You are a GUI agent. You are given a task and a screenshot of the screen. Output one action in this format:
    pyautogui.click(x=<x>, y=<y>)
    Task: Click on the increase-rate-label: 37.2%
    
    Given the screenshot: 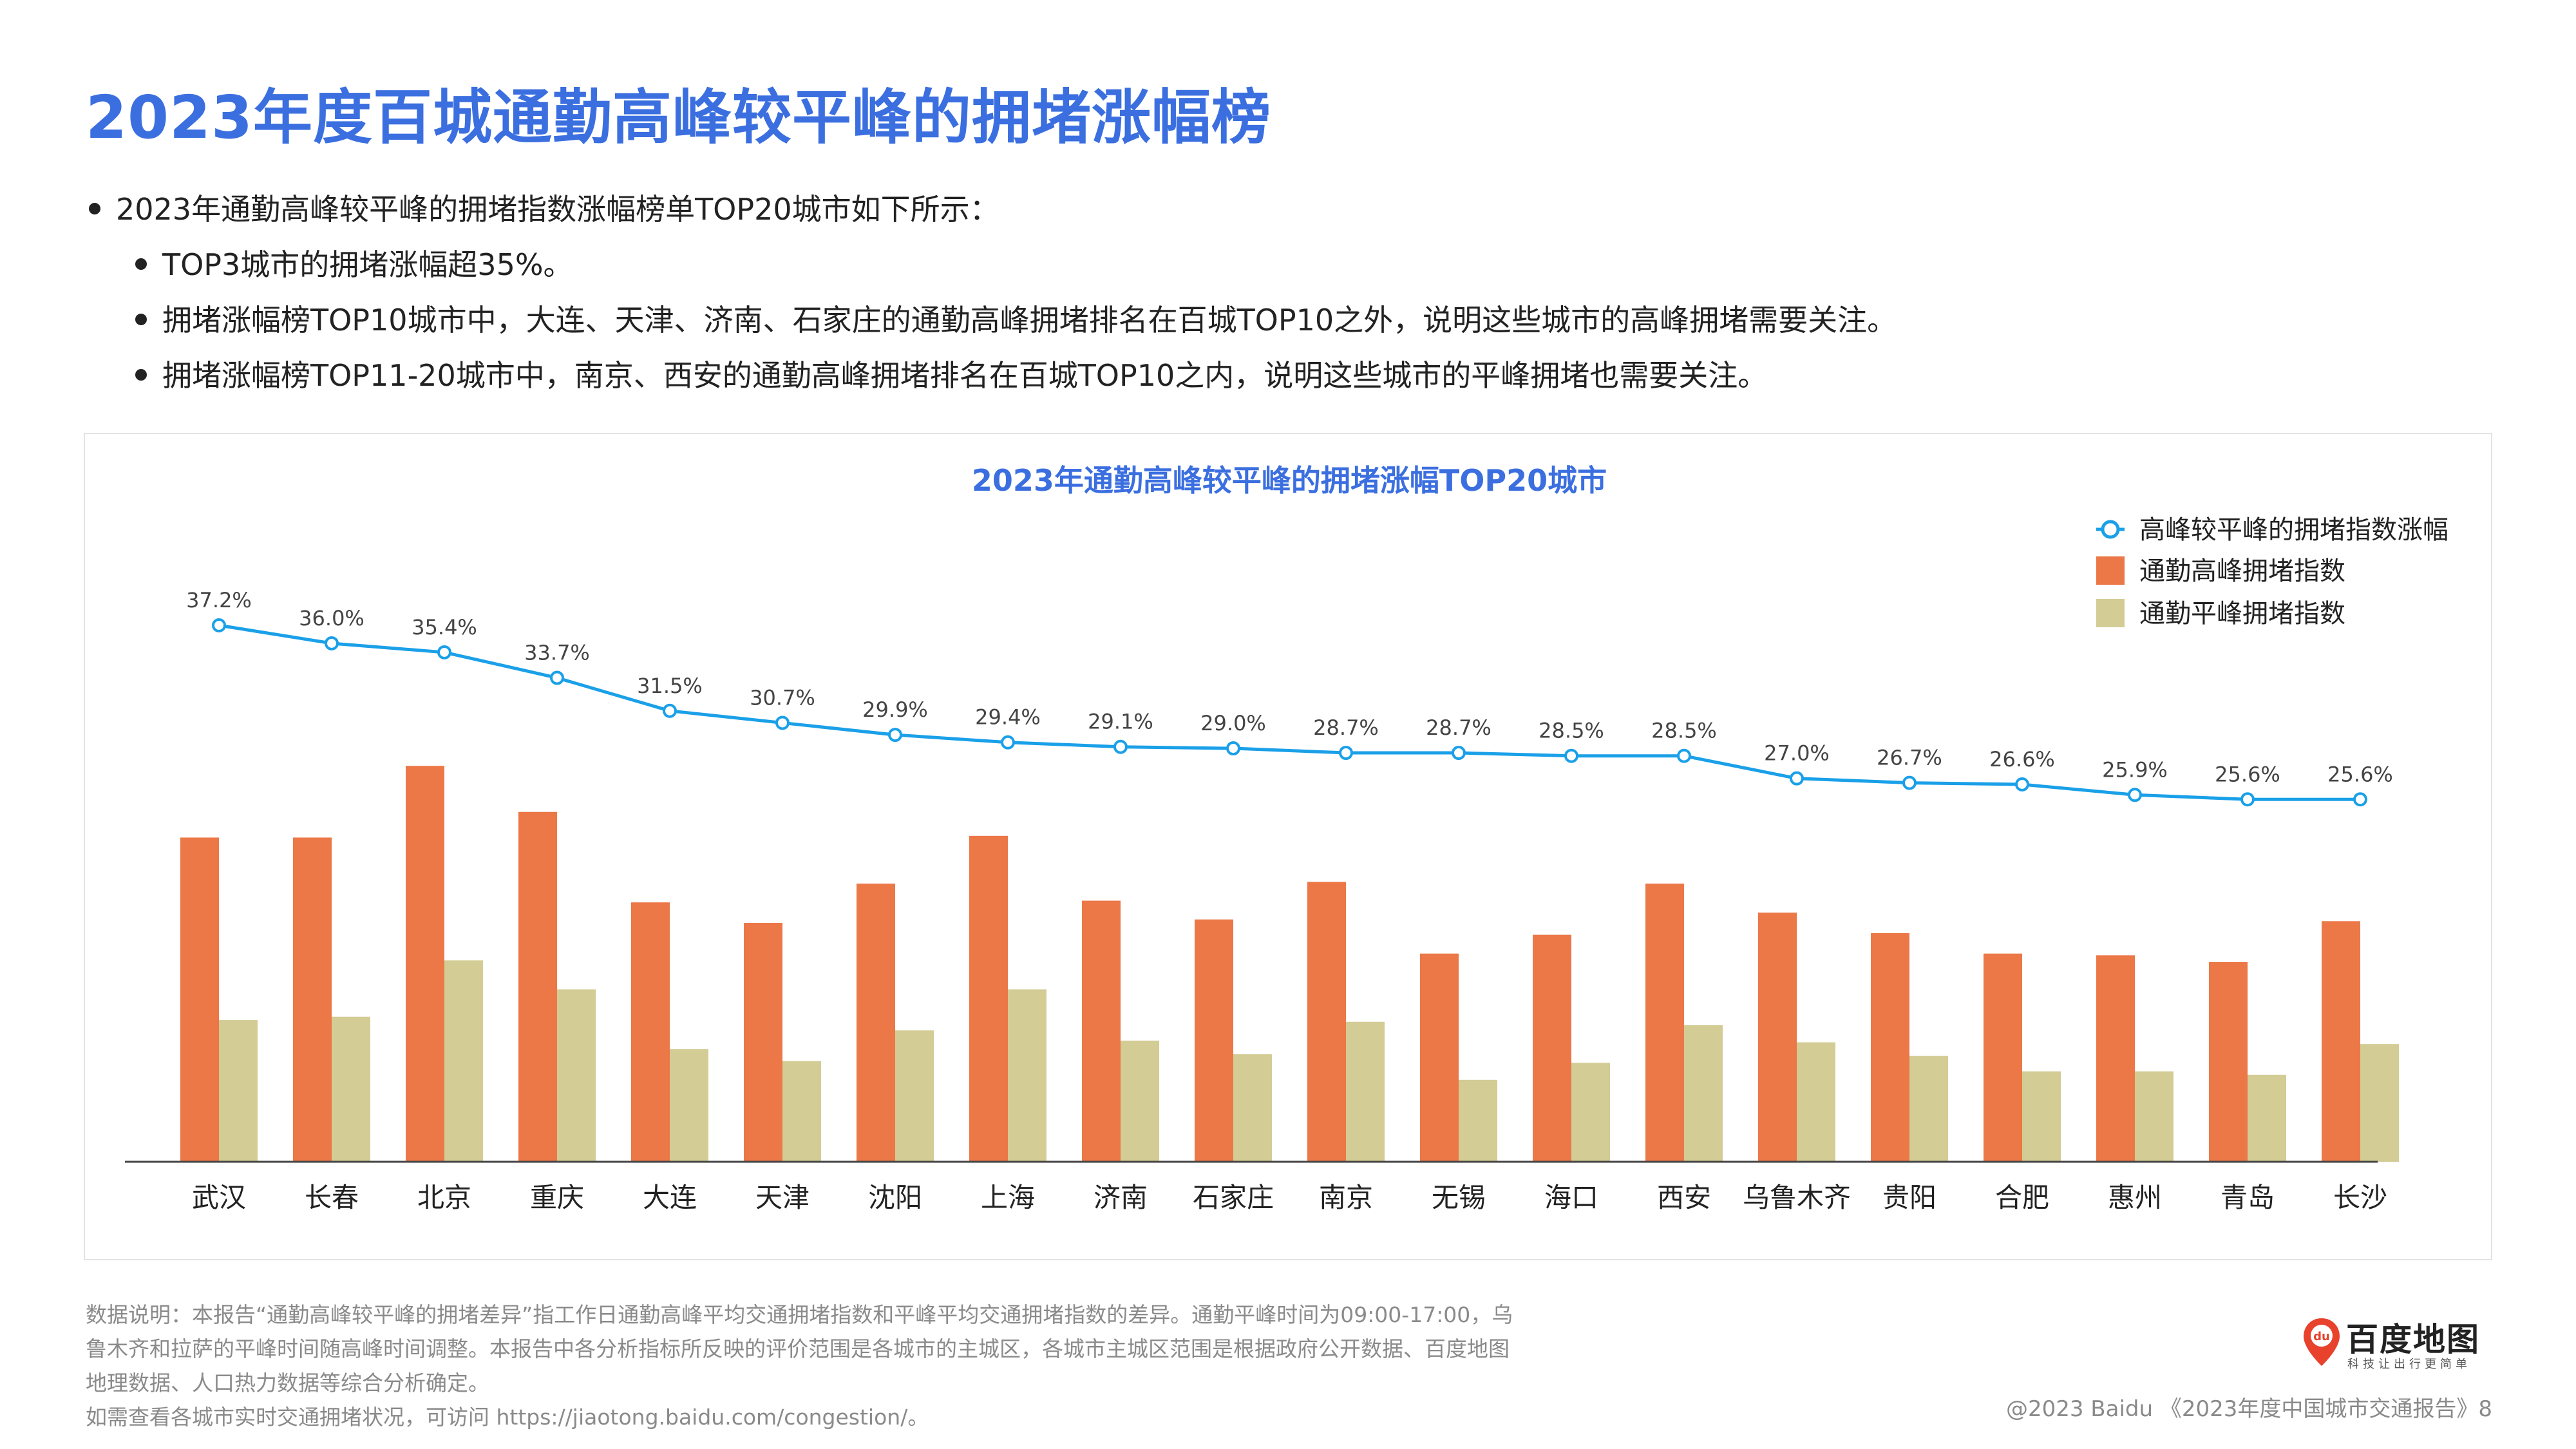 What is the action you would take?
    pyautogui.click(x=219, y=600)
    